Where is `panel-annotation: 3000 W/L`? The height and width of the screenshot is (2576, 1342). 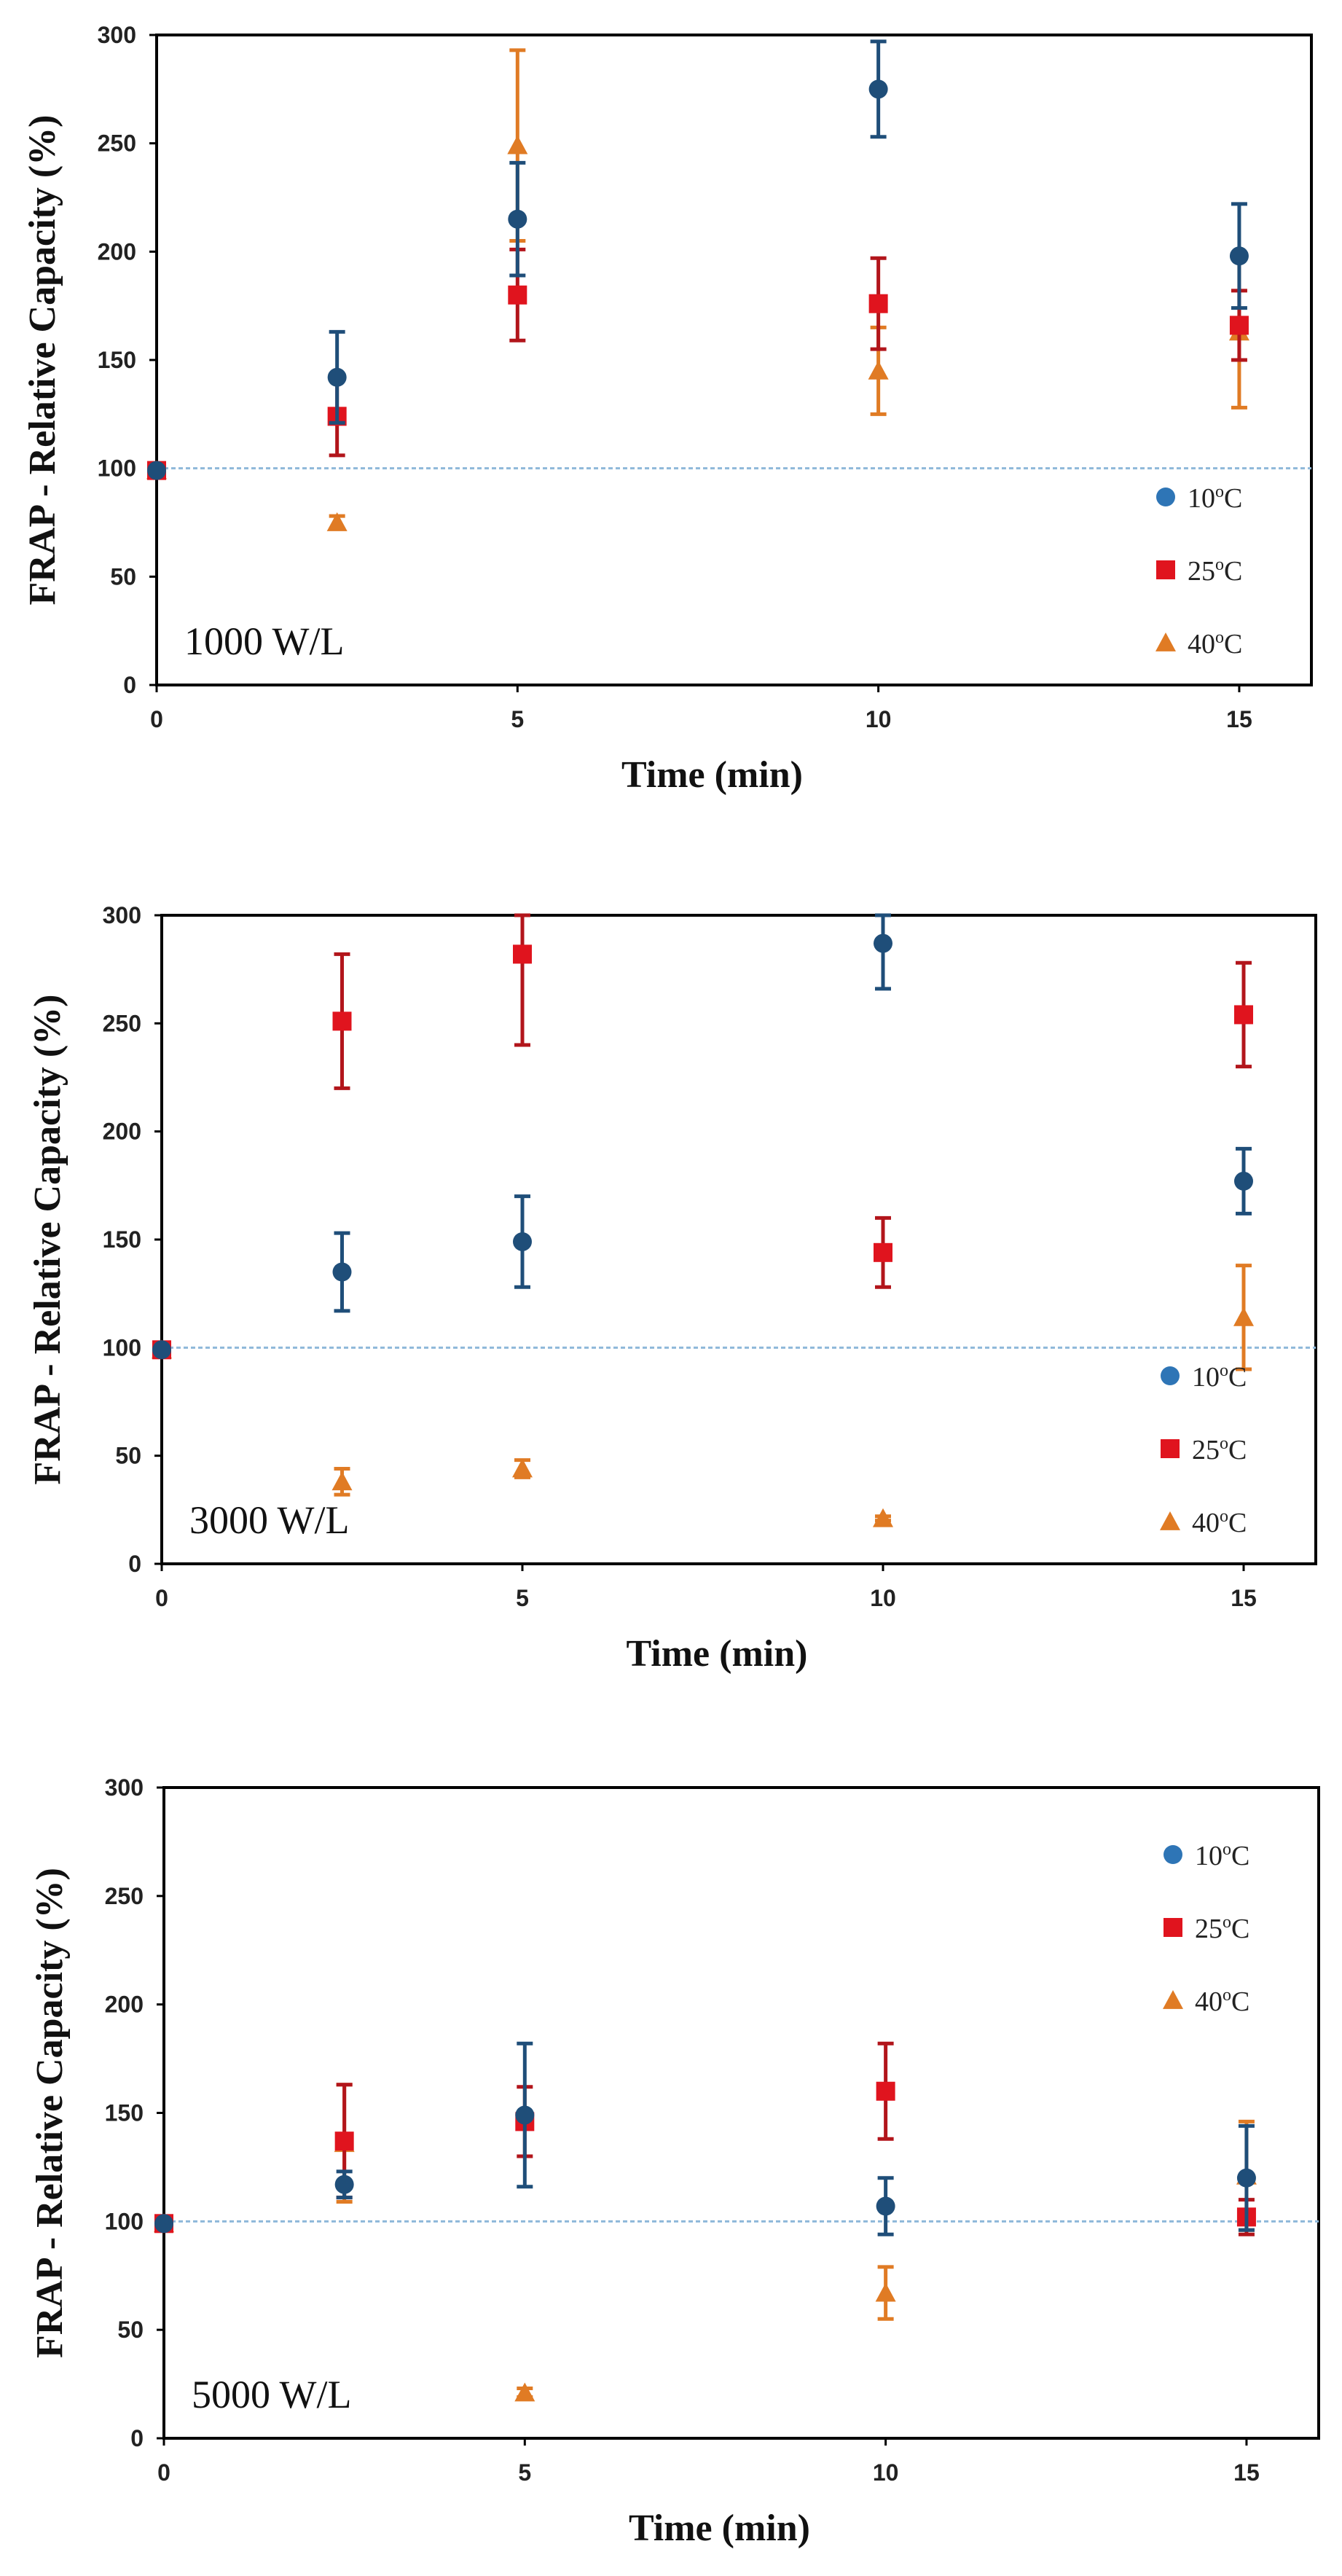 panel-annotation: 3000 W/L is located at coordinates (269, 1520).